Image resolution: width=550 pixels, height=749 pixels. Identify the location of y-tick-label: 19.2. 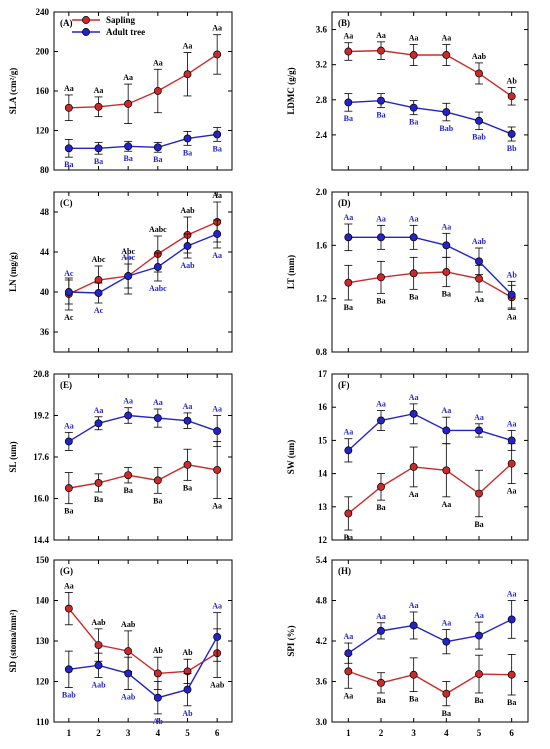
(41, 416).